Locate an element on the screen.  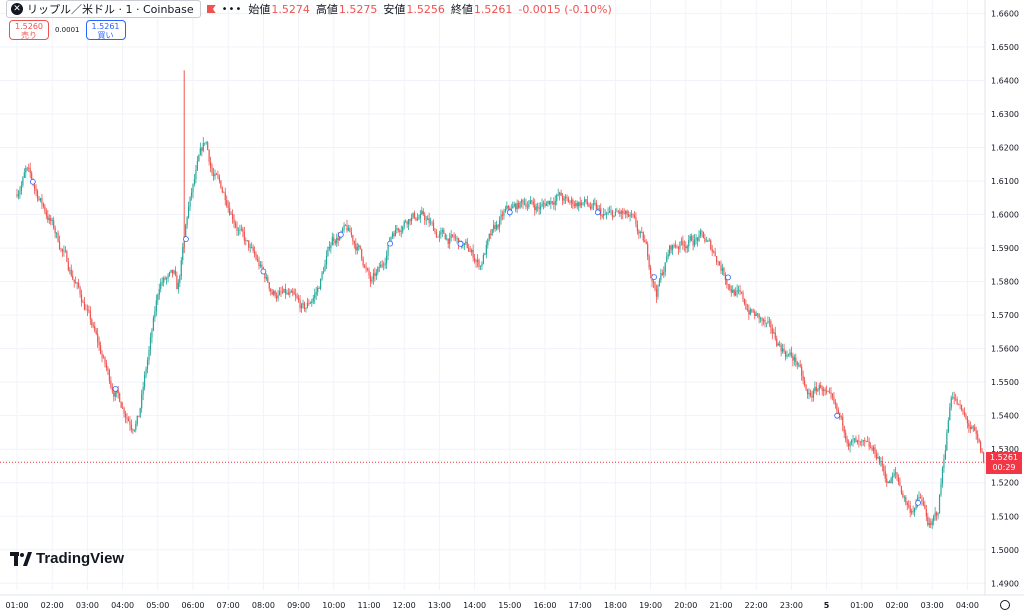
price-tick-label: 1.5900 is located at coordinates (1005, 248).